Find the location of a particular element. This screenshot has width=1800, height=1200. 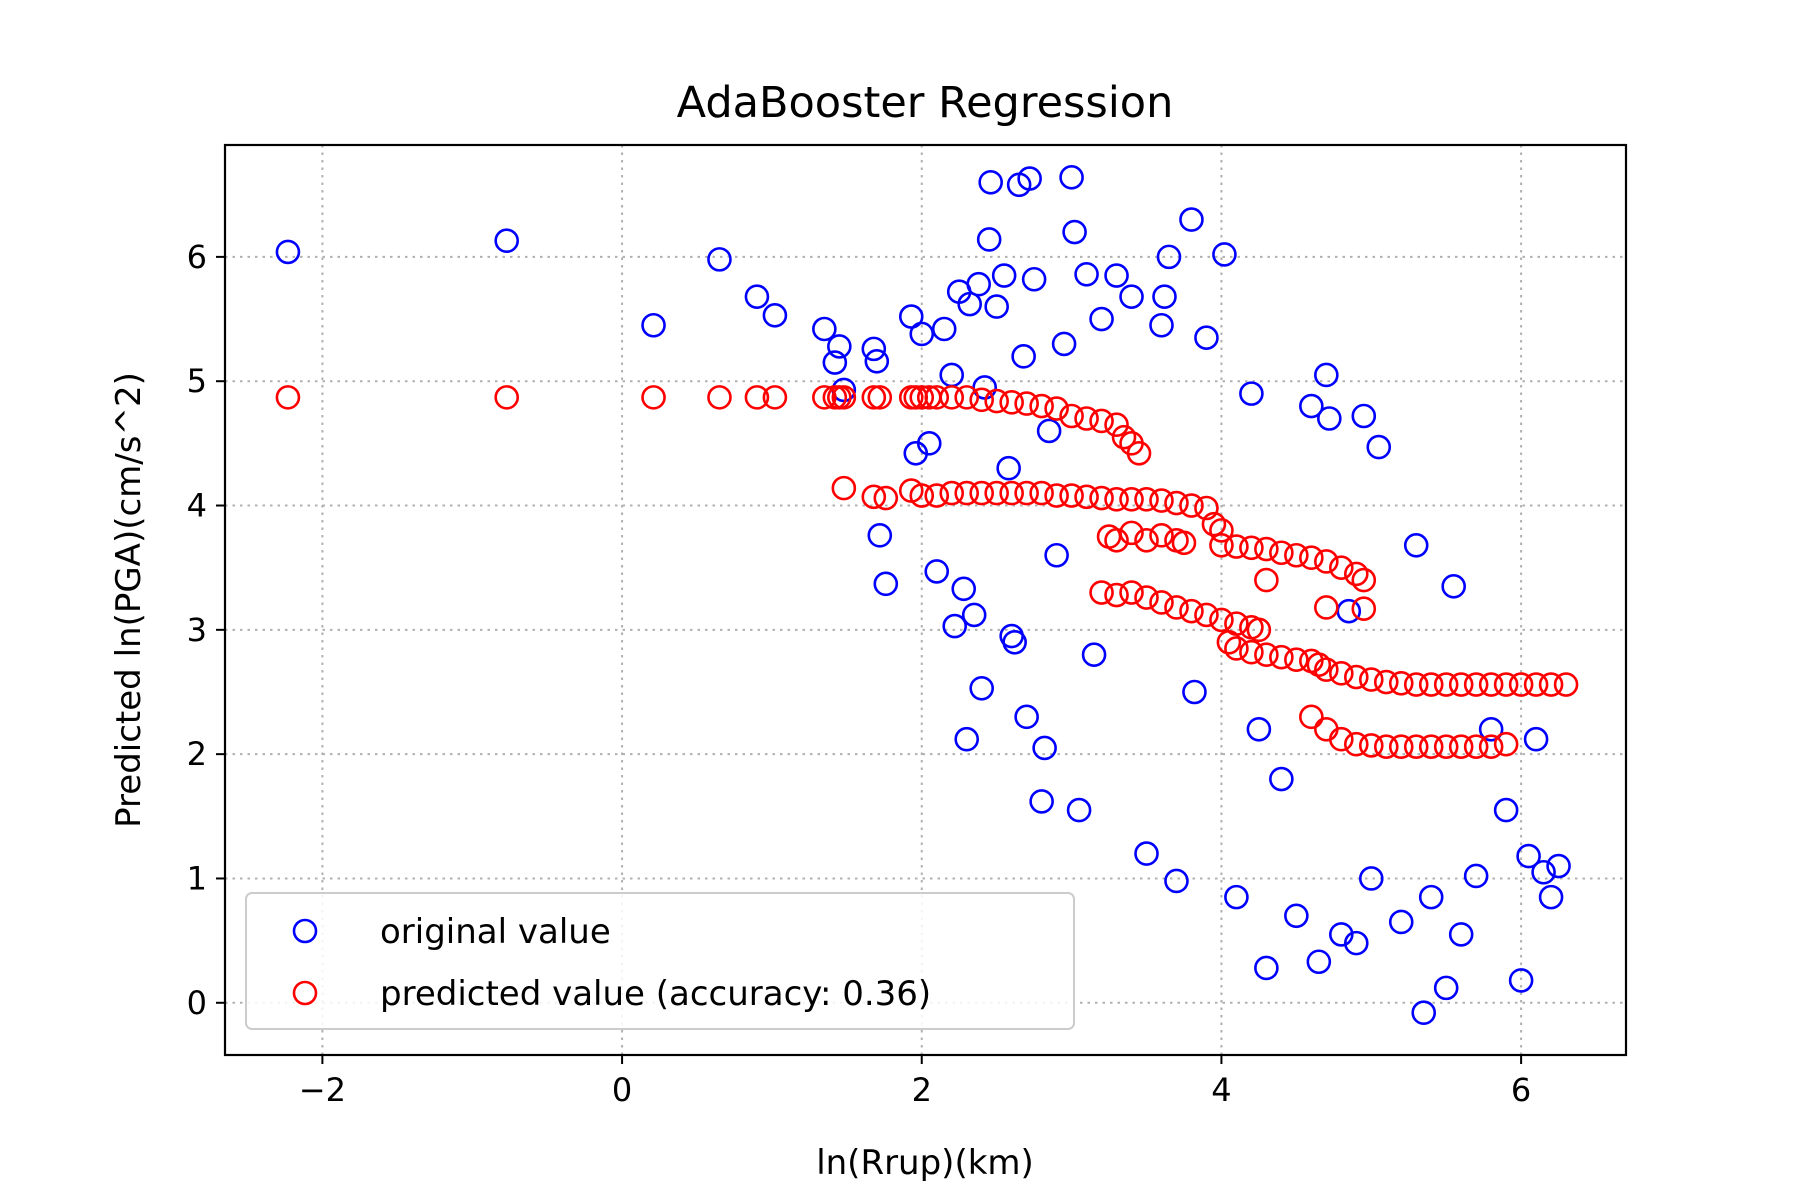

legend-box is located at coordinates (660, 961).